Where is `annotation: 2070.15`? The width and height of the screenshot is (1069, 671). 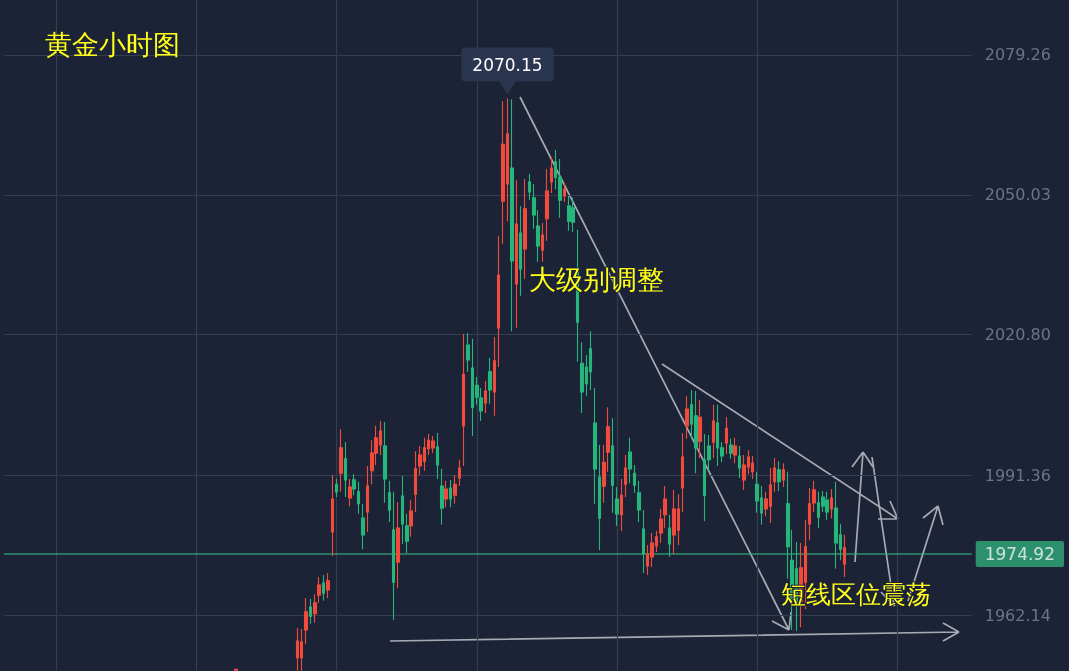
annotation: 2070.15 is located at coordinates (507, 65).